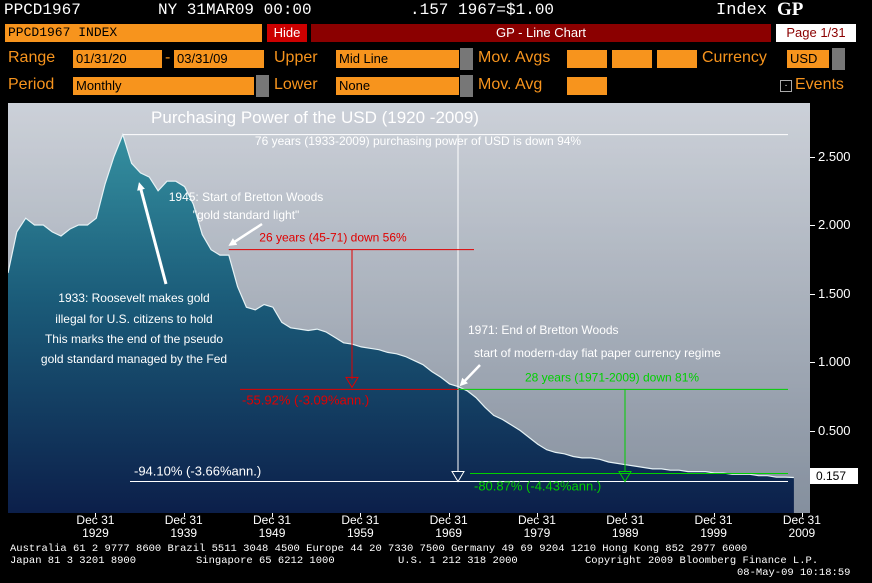 This screenshot has height=583, width=872. I want to click on x-tick-label: 2009, so click(802, 533).